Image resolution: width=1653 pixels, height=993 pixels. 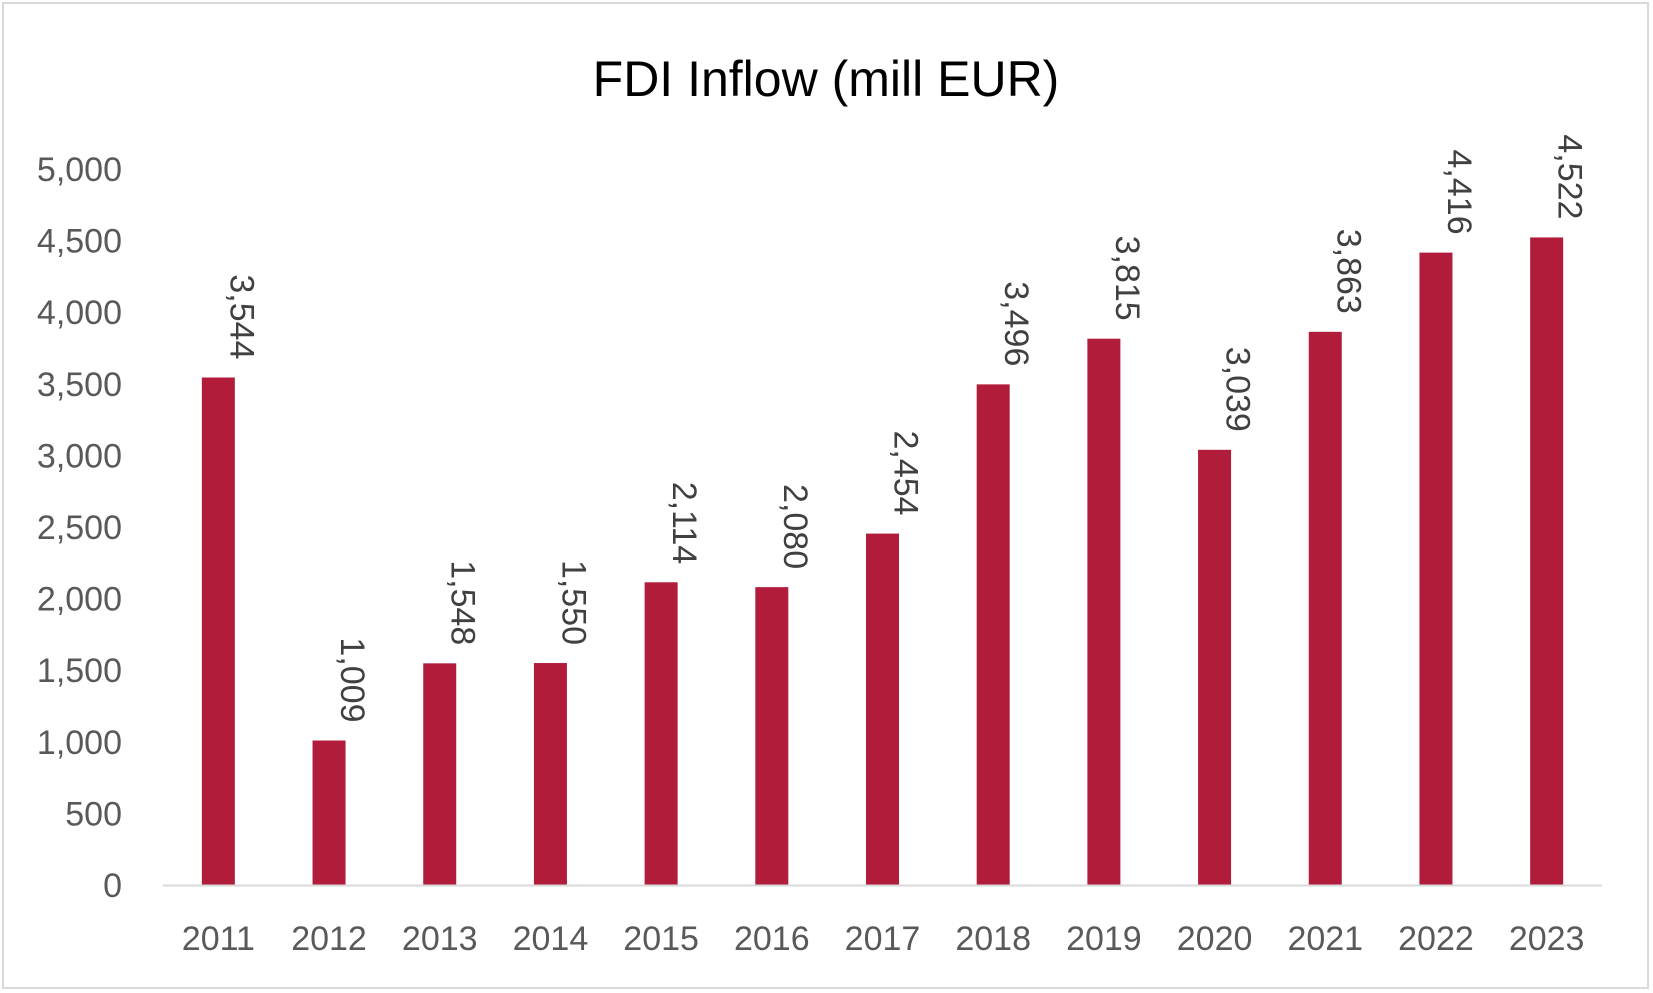 I want to click on data-label-2012: 1,009, so click(x=352, y=679).